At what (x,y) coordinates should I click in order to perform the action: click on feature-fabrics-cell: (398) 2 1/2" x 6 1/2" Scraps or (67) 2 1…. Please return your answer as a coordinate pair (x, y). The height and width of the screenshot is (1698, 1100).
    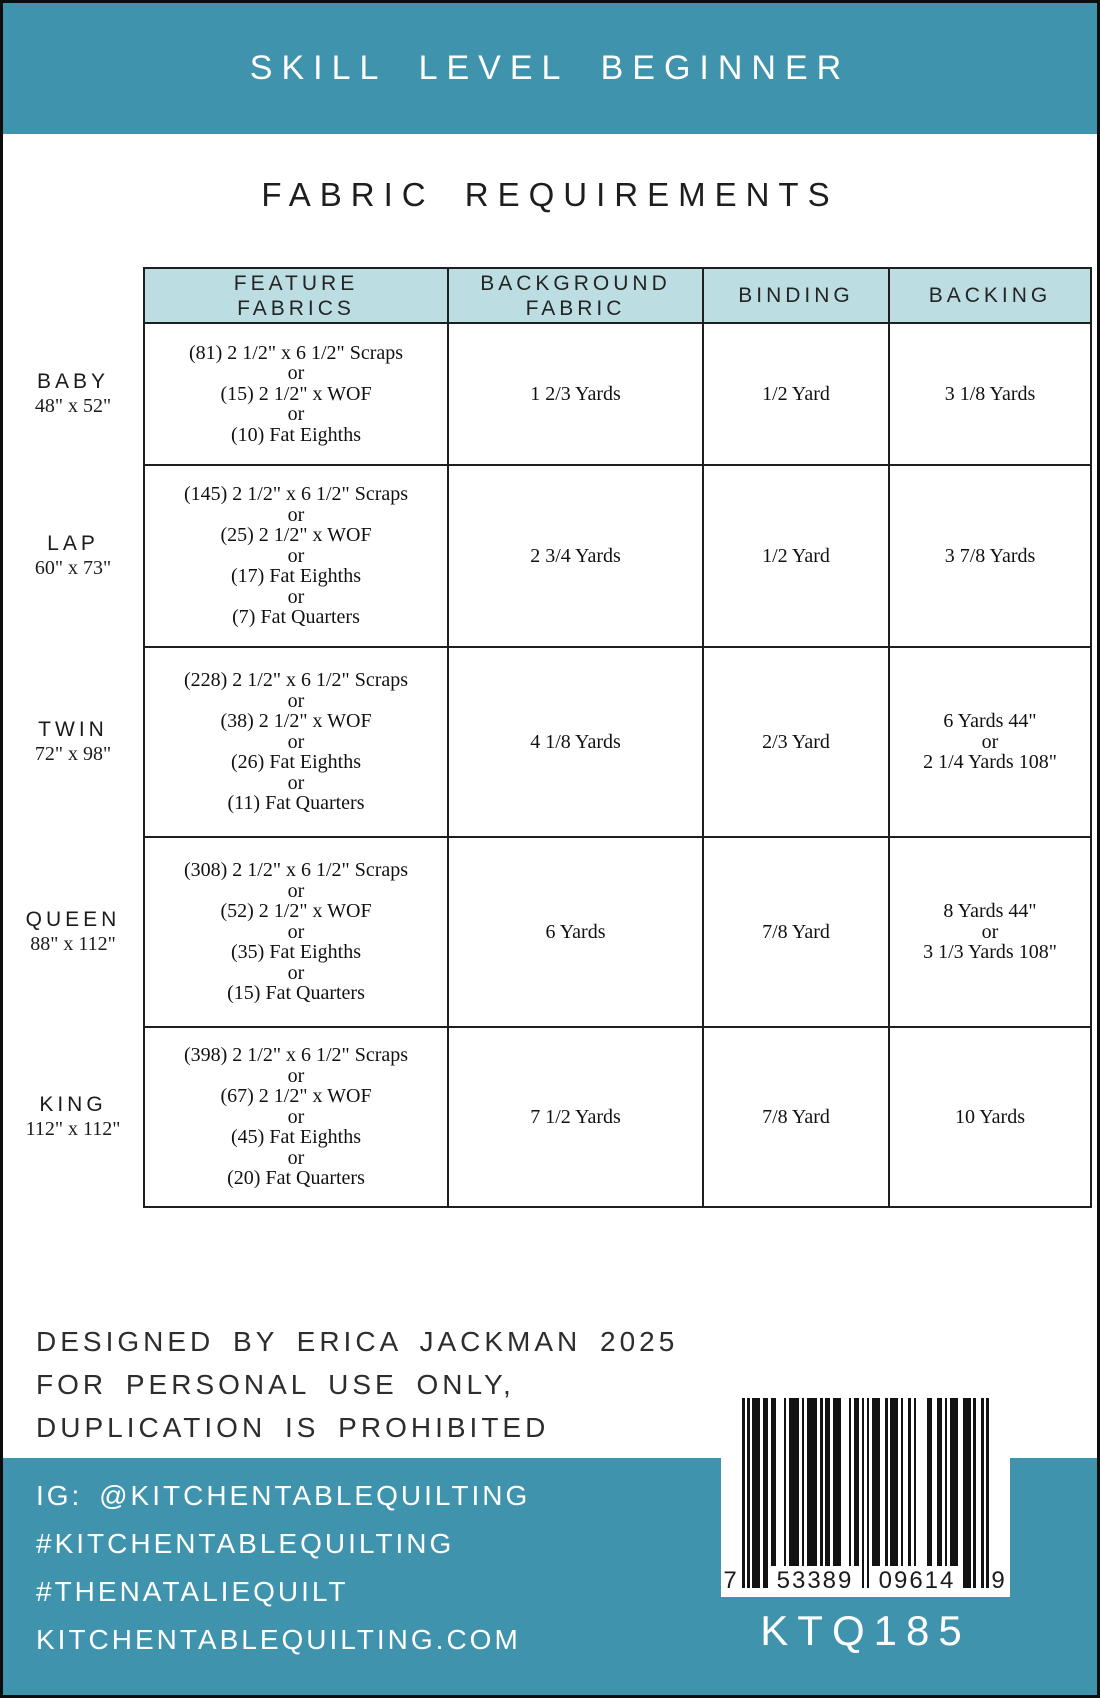
    Looking at the image, I should click on (296, 1117).